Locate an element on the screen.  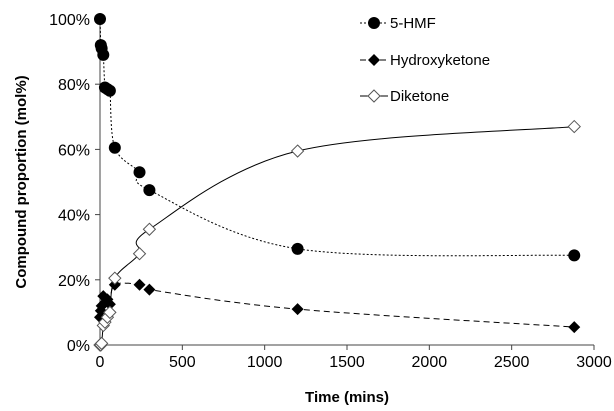
series-line-hydroxyketone is located at coordinates (337, 305).